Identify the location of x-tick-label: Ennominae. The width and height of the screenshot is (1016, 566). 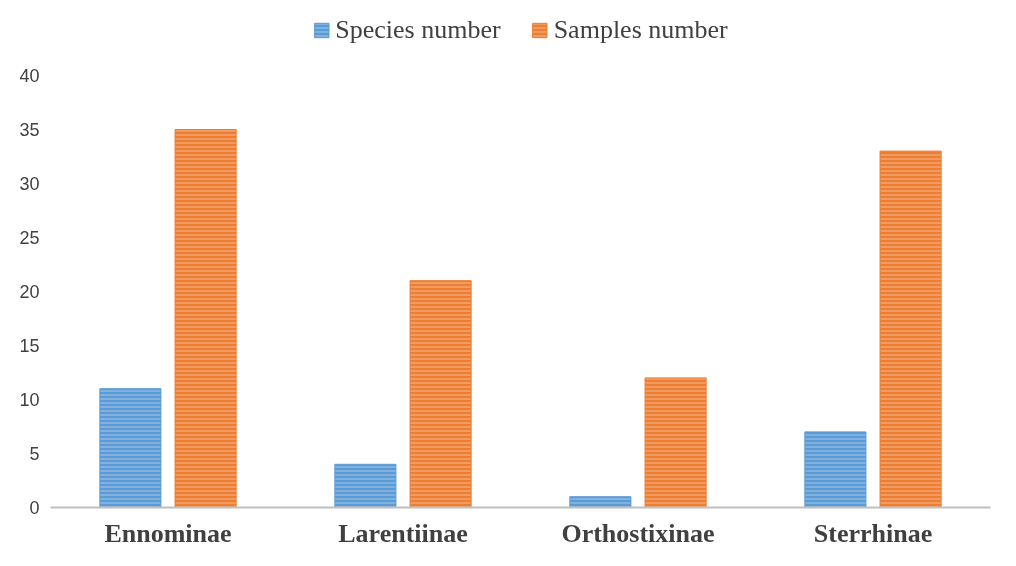
(168, 533).